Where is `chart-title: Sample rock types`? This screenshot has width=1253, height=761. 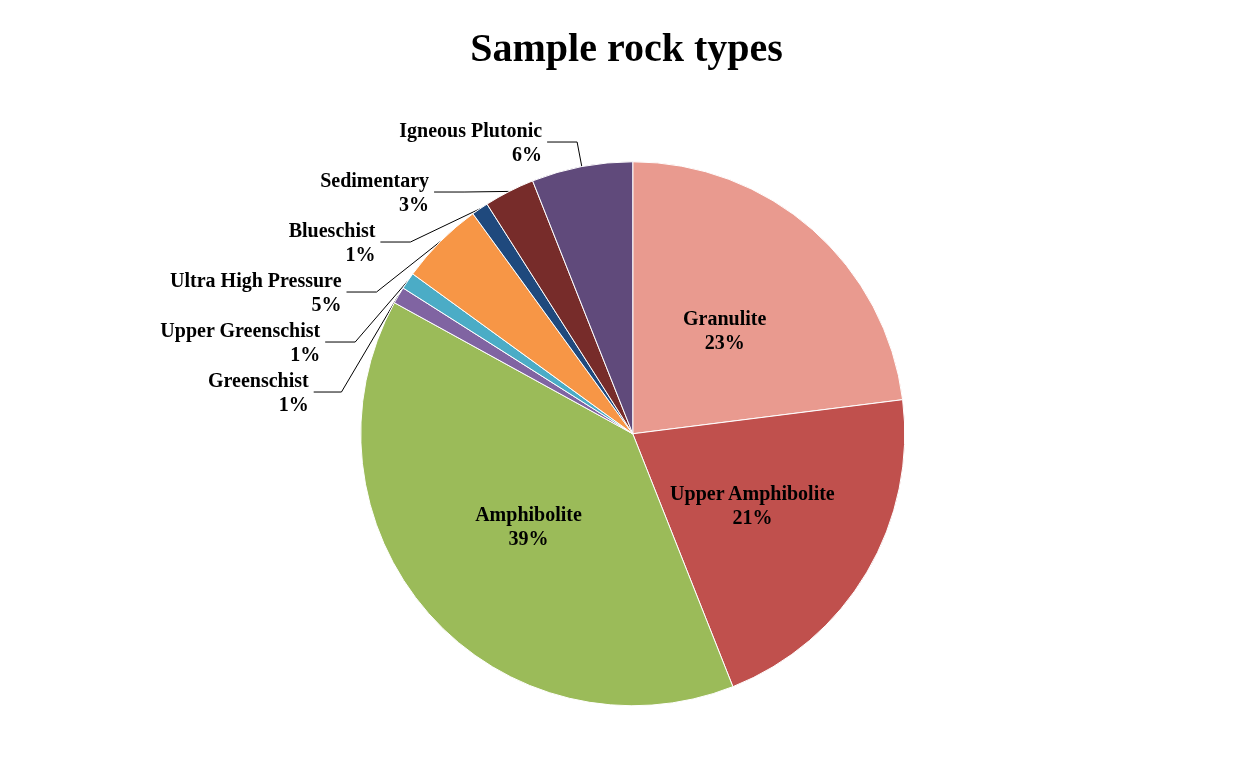
chart-title: Sample rock types is located at coordinates (626, 47).